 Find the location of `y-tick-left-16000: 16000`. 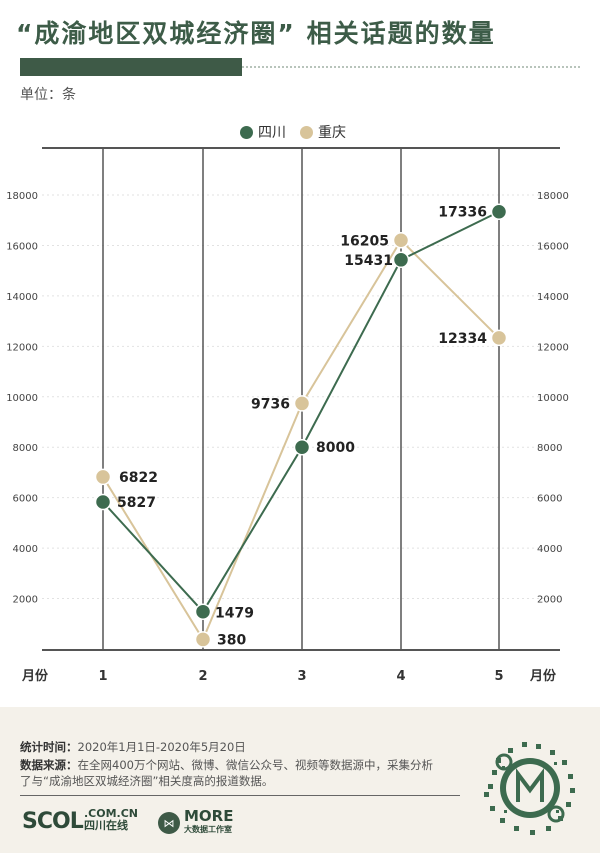

y-tick-left-16000: 16000 is located at coordinates (22, 246).